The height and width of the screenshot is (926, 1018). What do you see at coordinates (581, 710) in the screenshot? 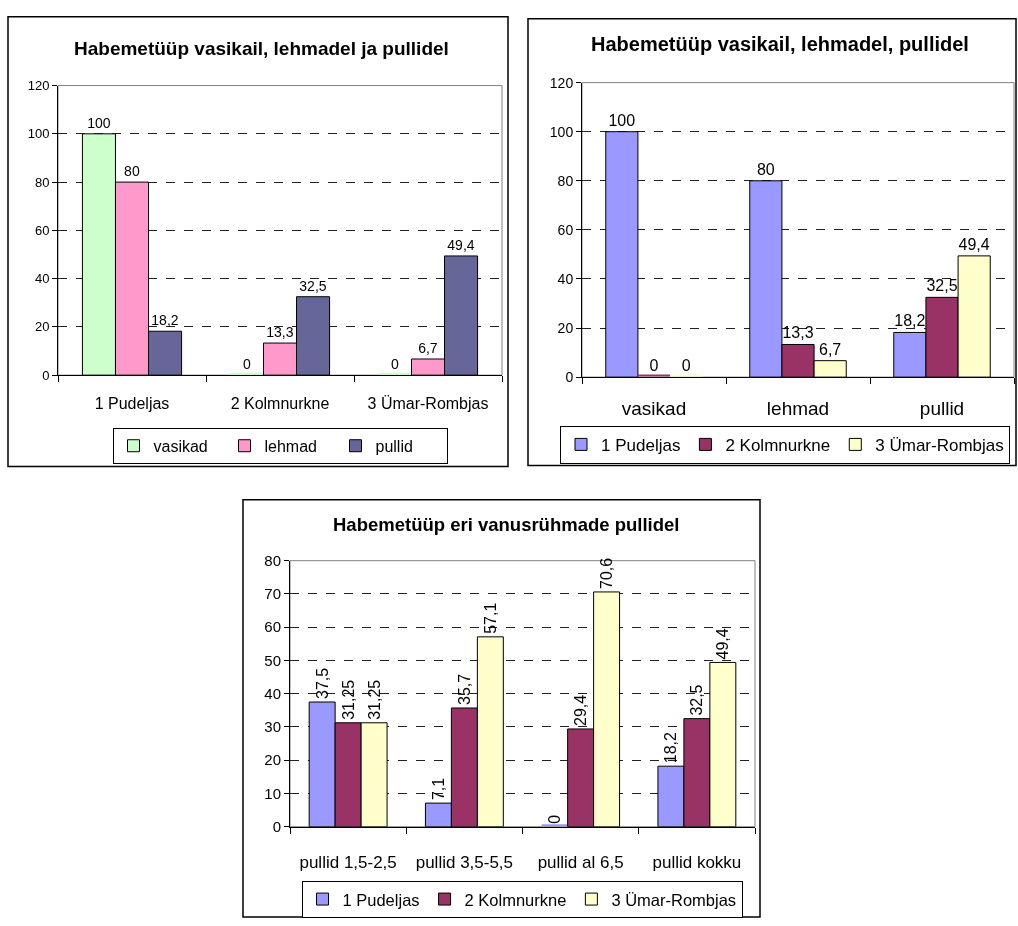
I see `data-label: 29,4` at bounding box center [581, 710].